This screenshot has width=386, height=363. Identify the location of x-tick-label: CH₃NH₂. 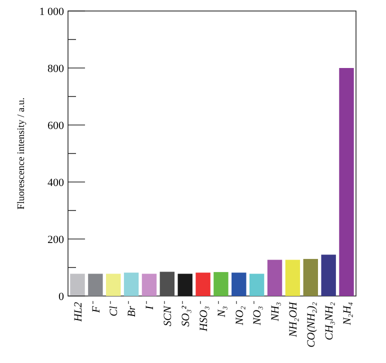
(329, 321).